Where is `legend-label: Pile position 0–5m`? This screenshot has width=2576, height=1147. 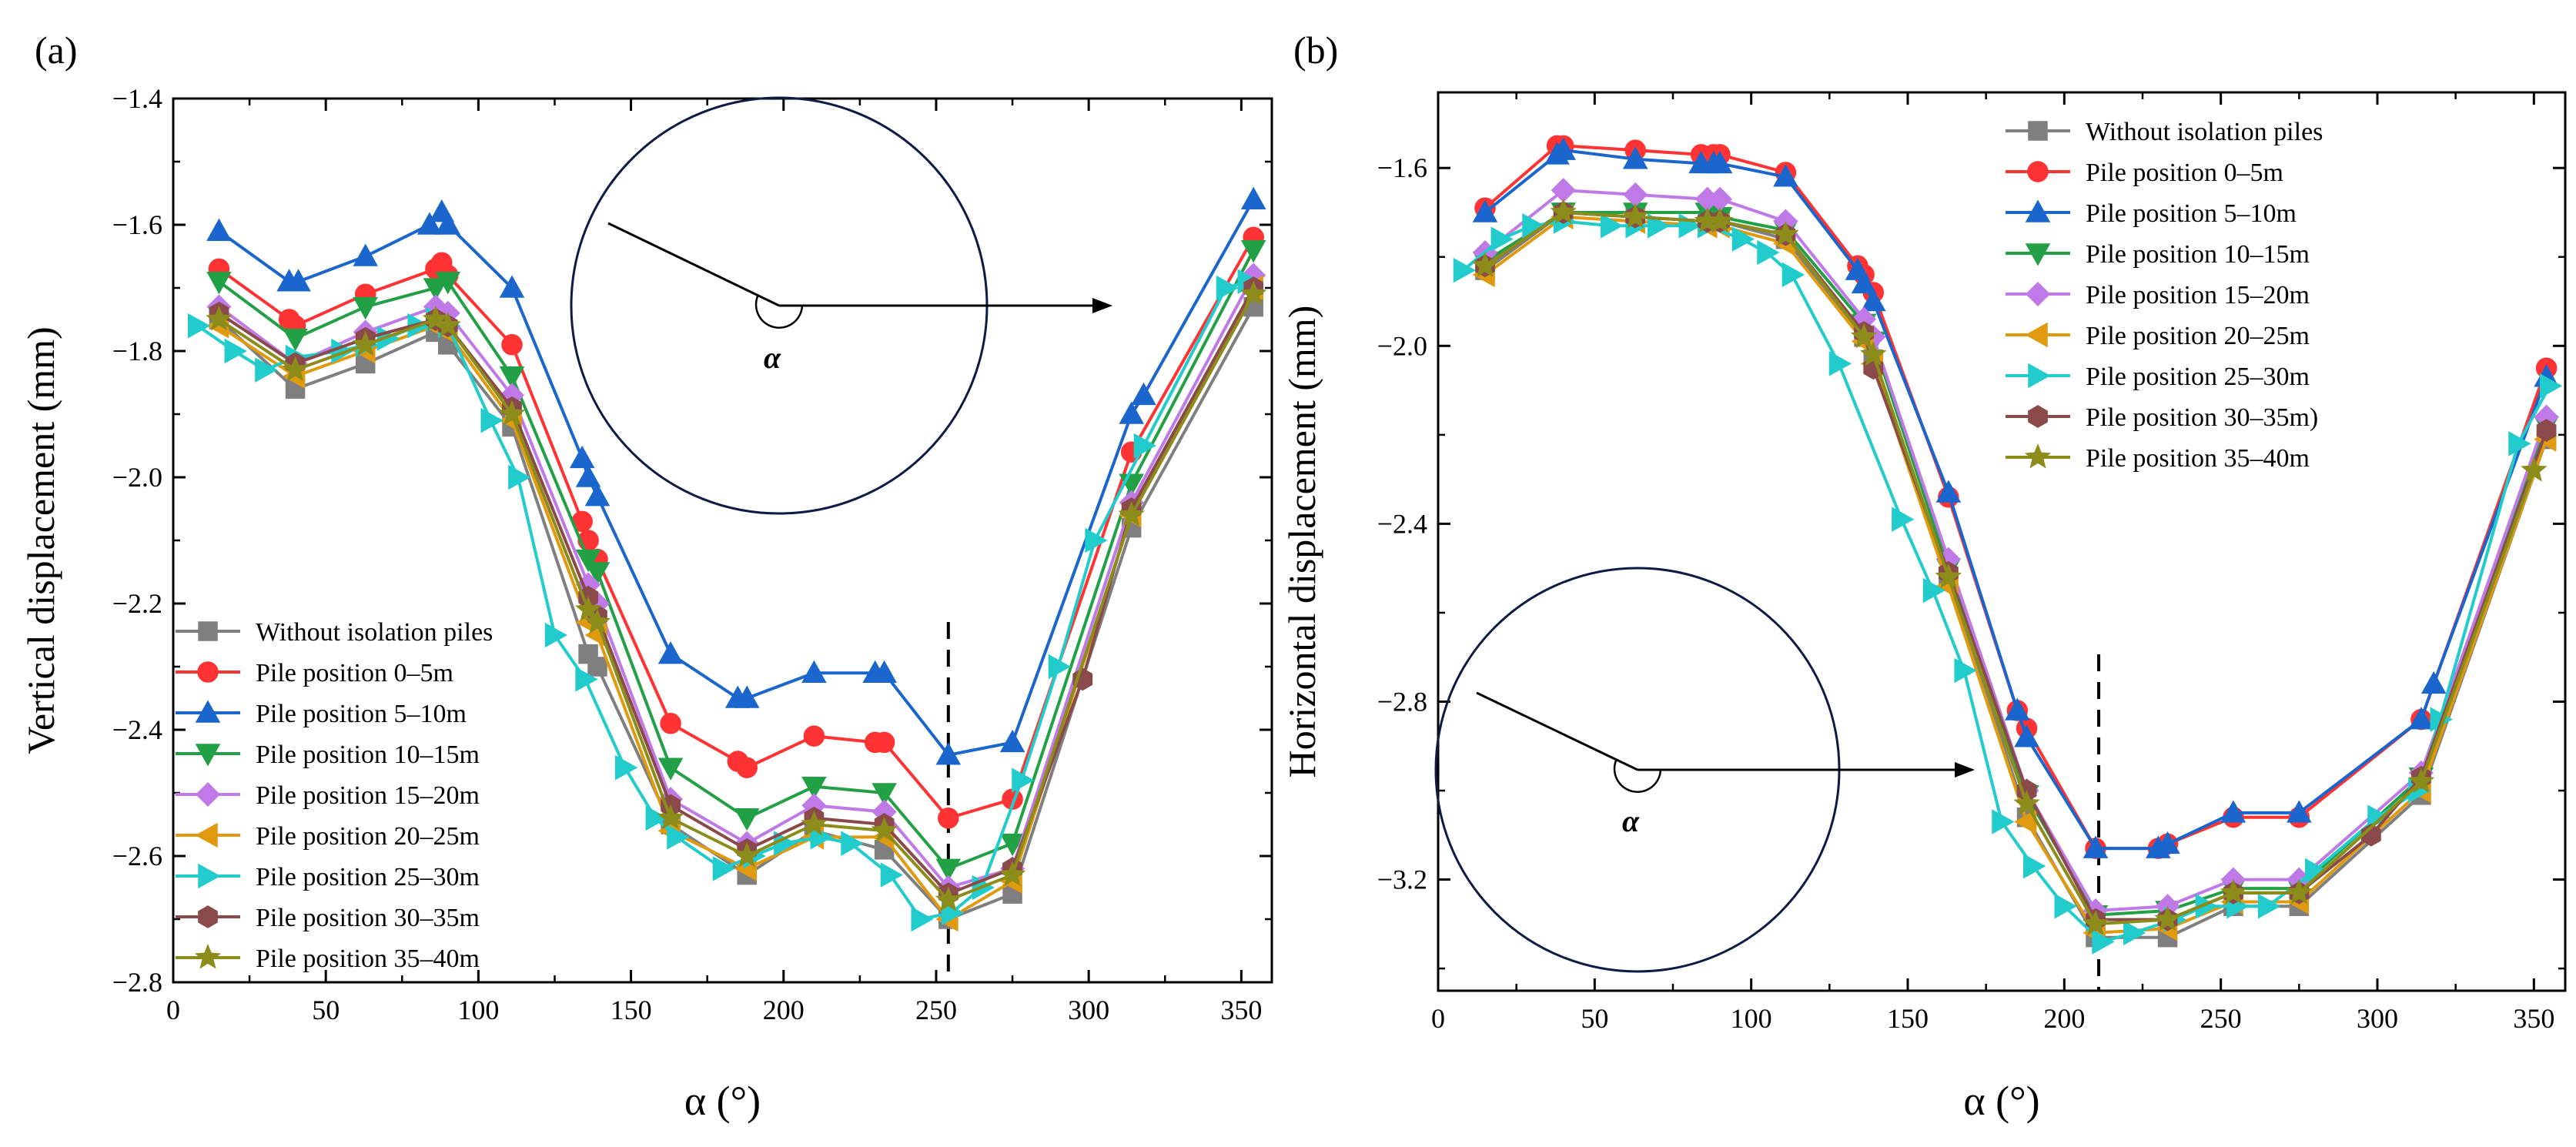 legend-label: Pile position 0–5m is located at coordinates (354, 673).